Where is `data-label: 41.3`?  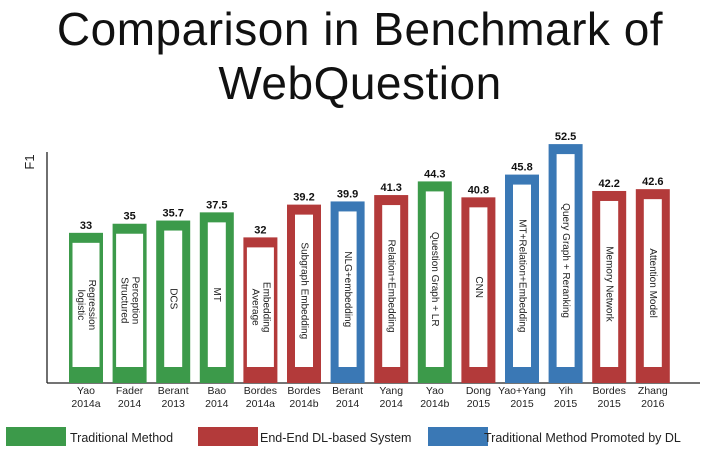
data-label: 41.3 is located at coordinates (390, 188).